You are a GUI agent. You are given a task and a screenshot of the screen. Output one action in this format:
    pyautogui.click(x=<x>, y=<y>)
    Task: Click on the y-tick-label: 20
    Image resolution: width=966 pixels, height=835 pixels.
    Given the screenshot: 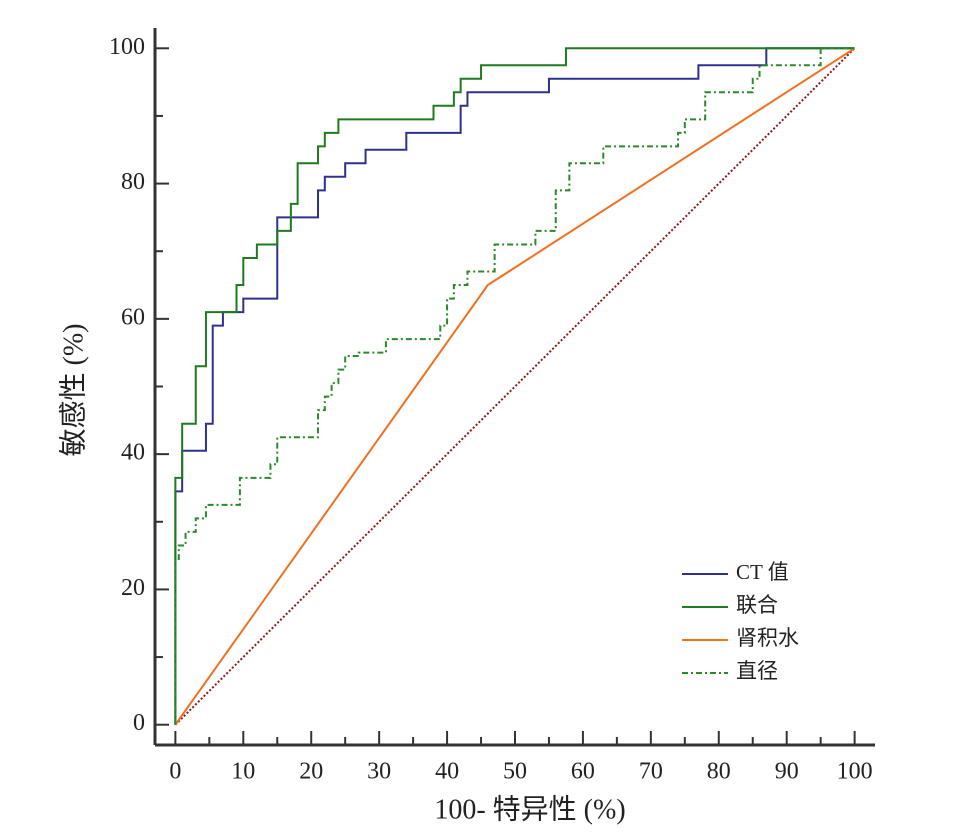 What is the action you would take?
    pyautogui.click(x=133, y=588)
    